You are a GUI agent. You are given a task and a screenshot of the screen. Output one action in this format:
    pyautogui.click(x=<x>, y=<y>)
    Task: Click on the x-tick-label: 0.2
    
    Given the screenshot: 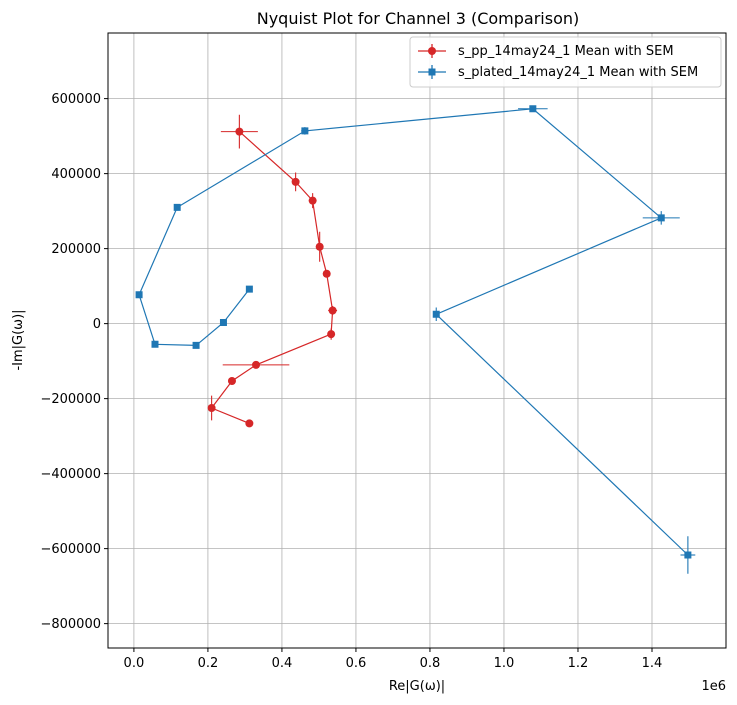 What is the action you would take?
    pyautogui.click(x=208, y=663)
    